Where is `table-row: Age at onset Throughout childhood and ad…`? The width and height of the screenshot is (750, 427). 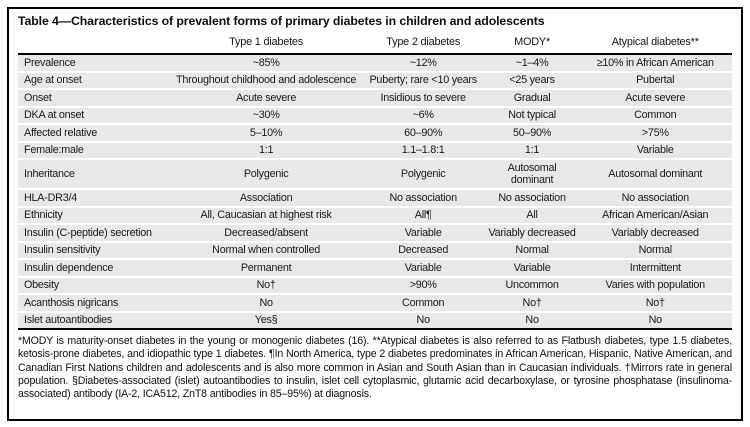 table-row: Age at onset Throughout childhood and ad… is located at coordinates (375, 80).